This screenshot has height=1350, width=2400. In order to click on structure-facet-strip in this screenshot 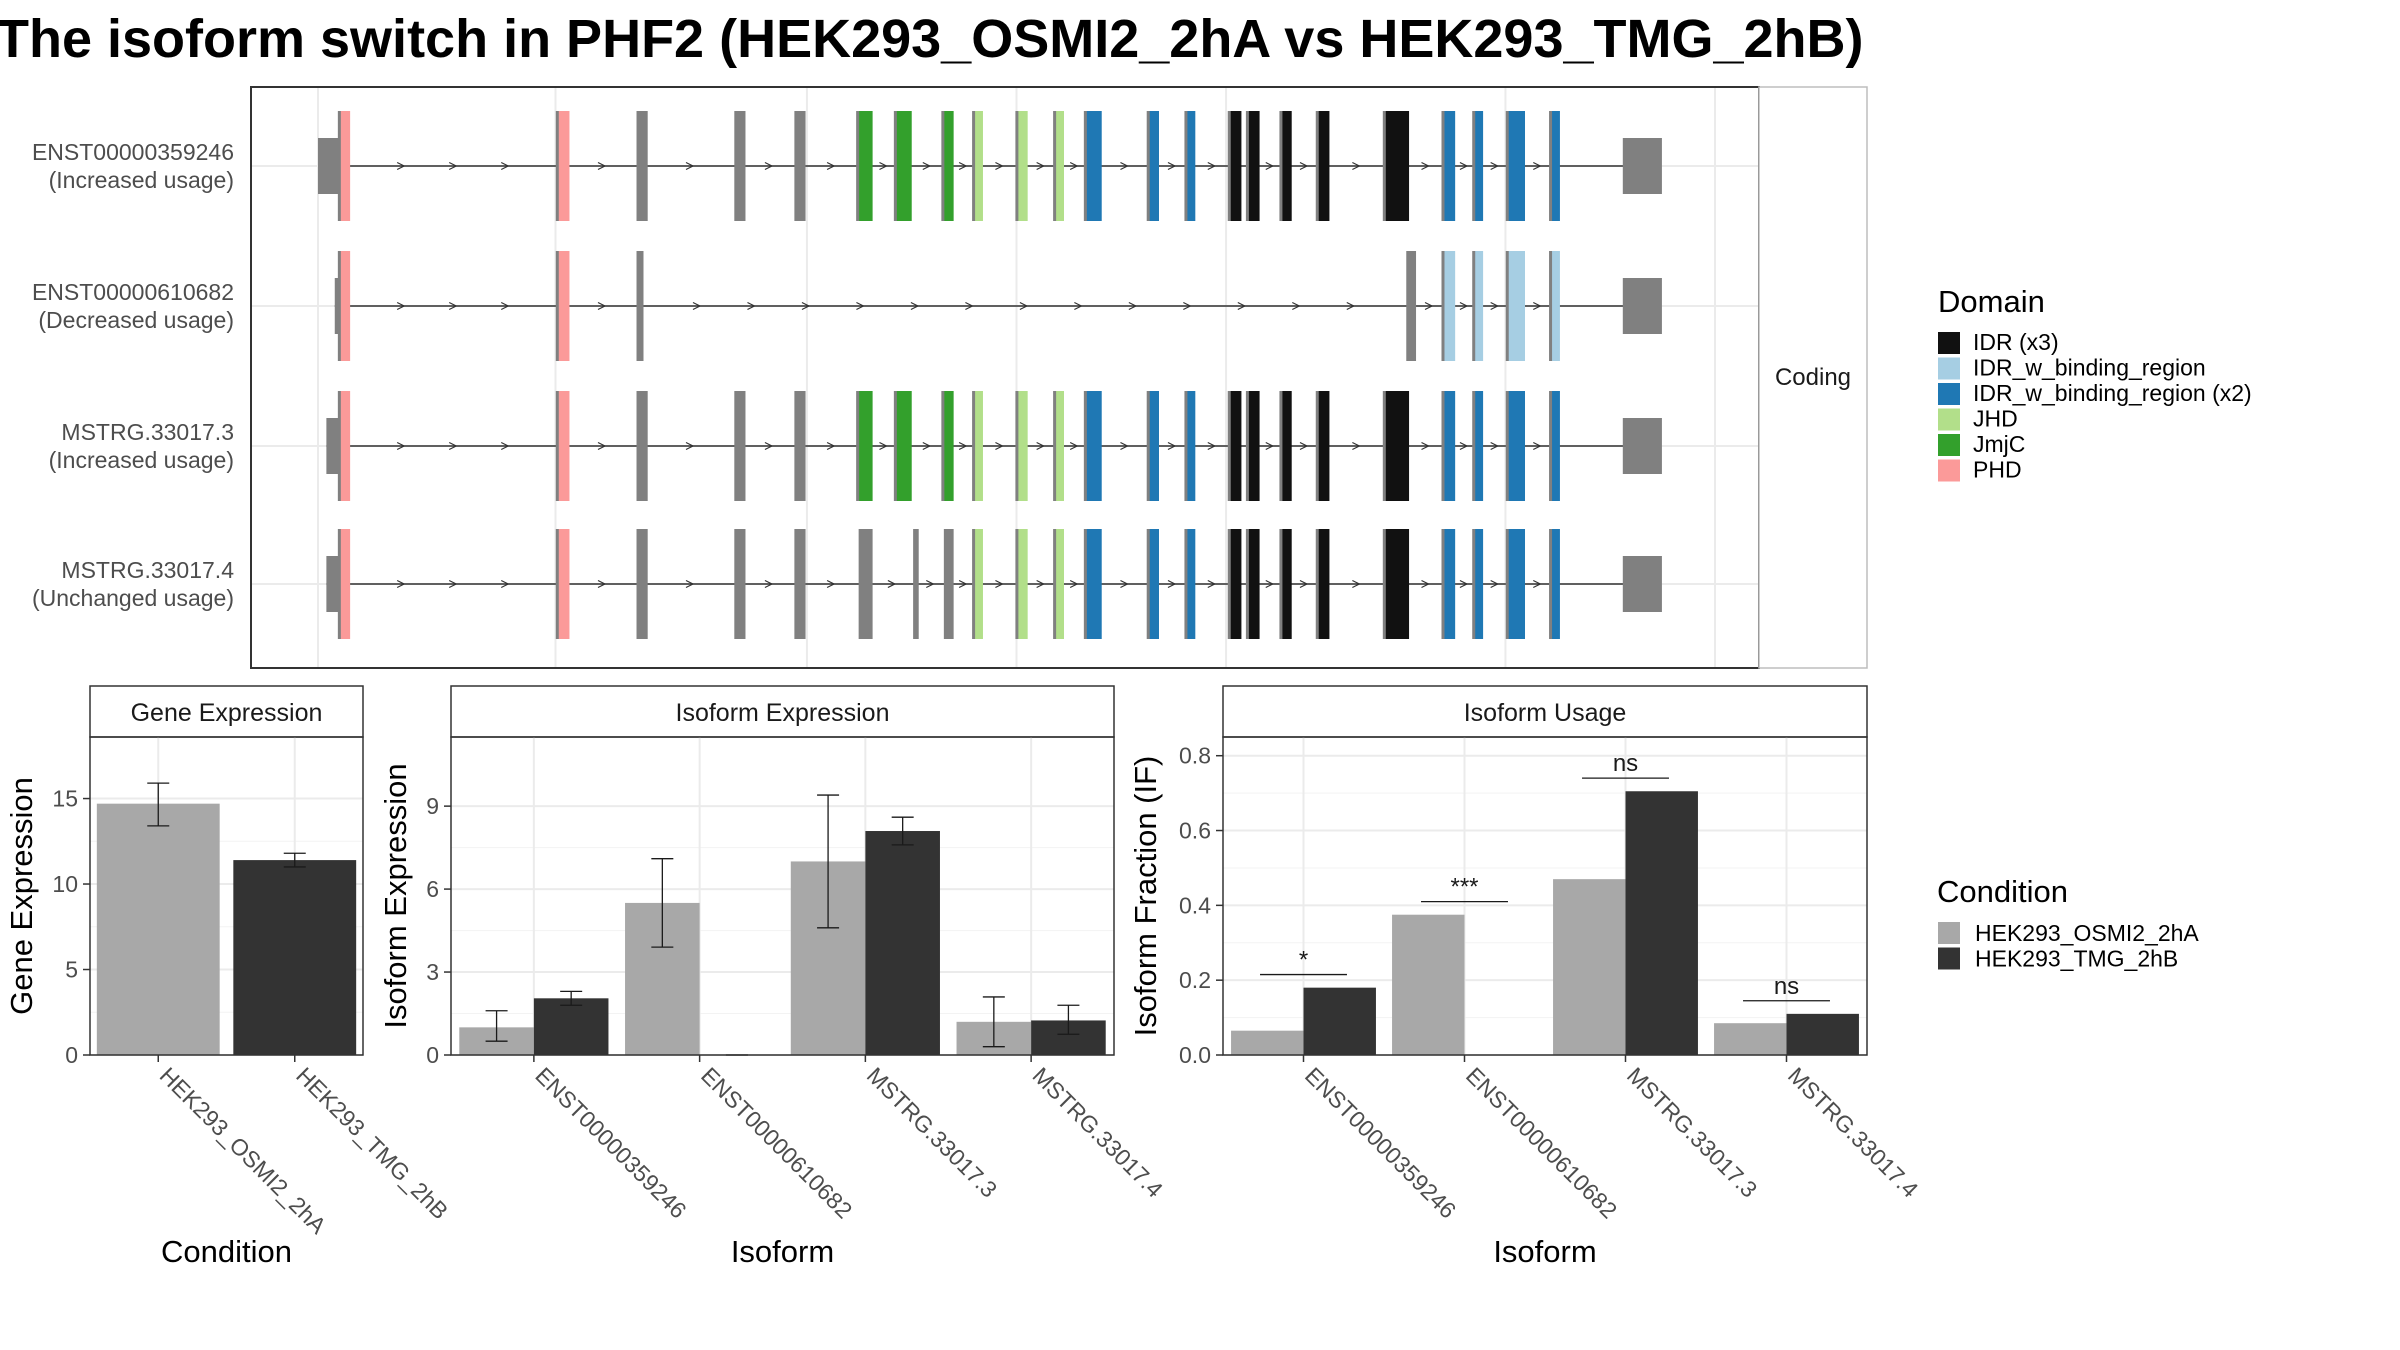, I will do `click(1813, 377)`.